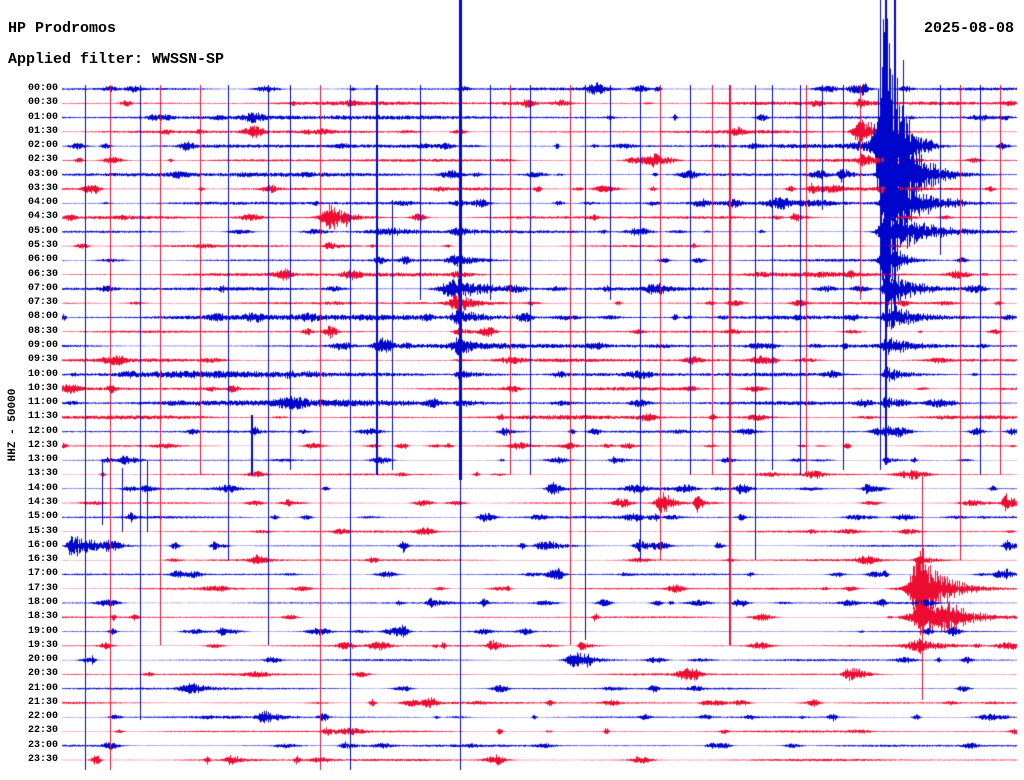 This screenshot has width=1024, height=780. What do you see at coordinates (116, 59) in the screenshot?
I see `applied-filter-label: Applied filter: WWSSN-SP` at bounding box center [116, 59].